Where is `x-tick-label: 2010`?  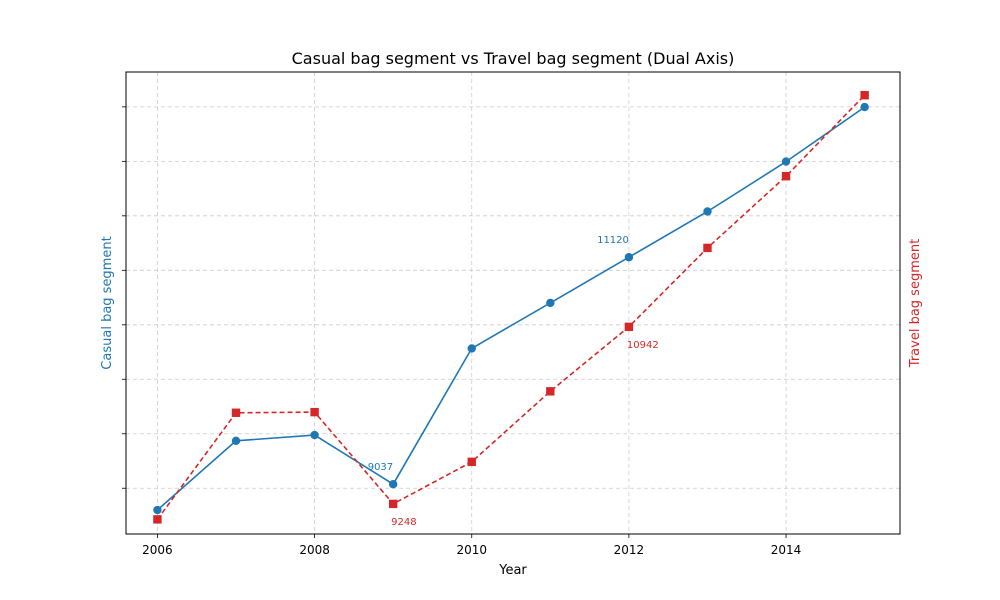
x-tick-label: 2010 is located at coordinates (471, 550).